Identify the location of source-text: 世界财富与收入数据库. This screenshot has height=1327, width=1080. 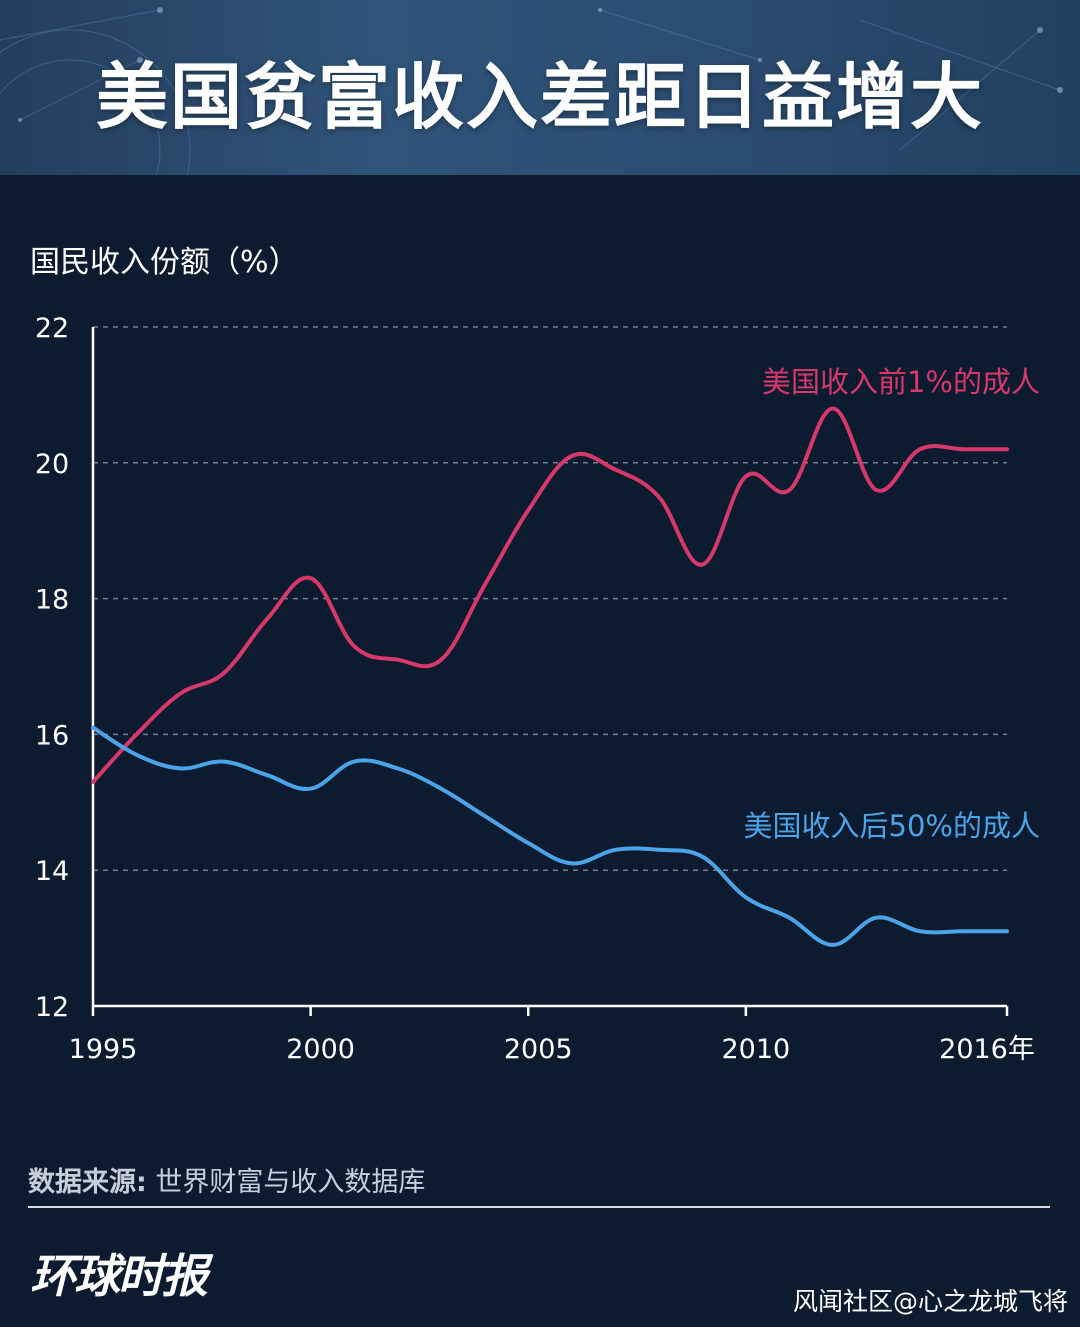
(286, 1182).